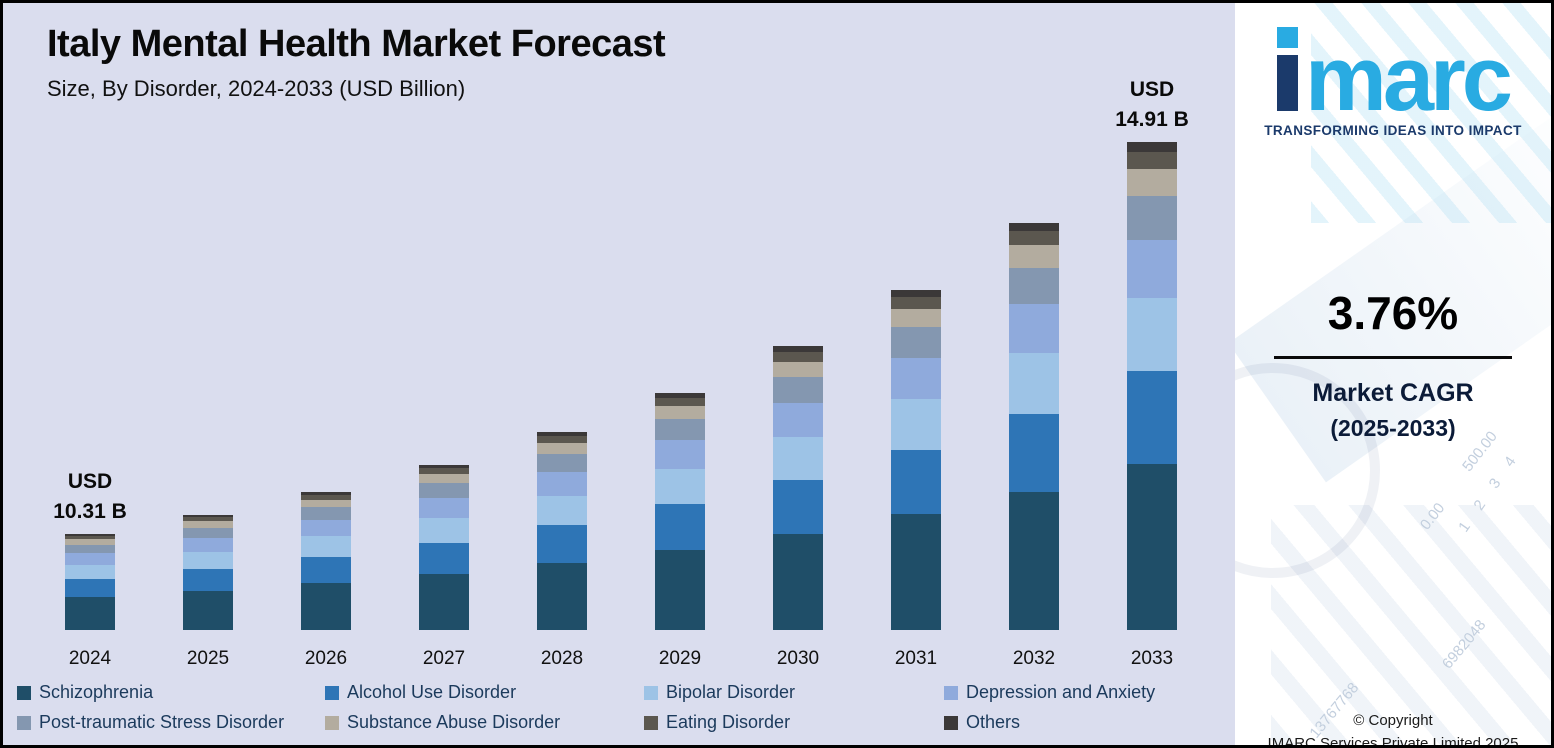 The image size is (1554, 748). Describe the element at coordinates (1393, 82) in the screenshot. I see `imarc-logo: marc TRANSFORMING IDEAS INTO IMPACT` at that location.